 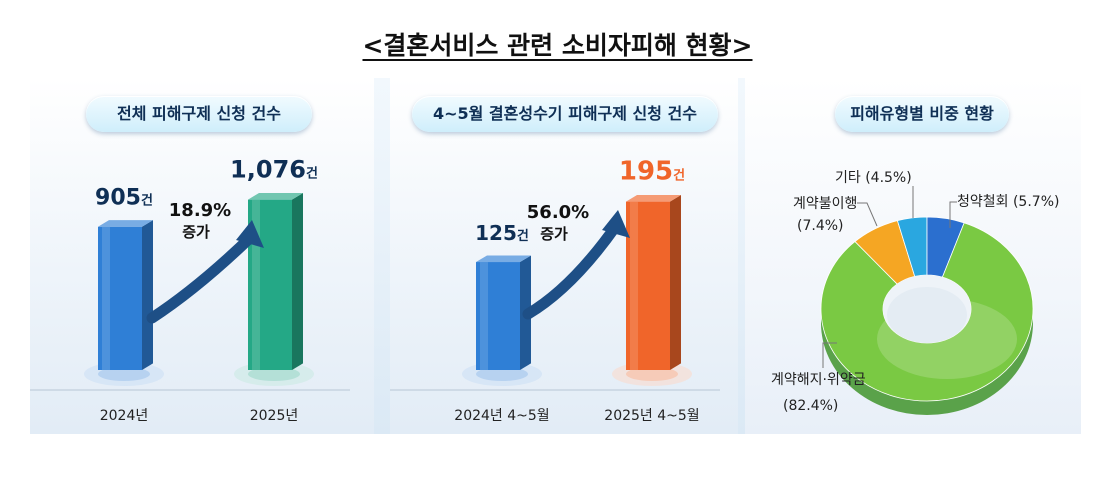 I want to click on increase-percent: 18.9%, so click(x=200, y=210).